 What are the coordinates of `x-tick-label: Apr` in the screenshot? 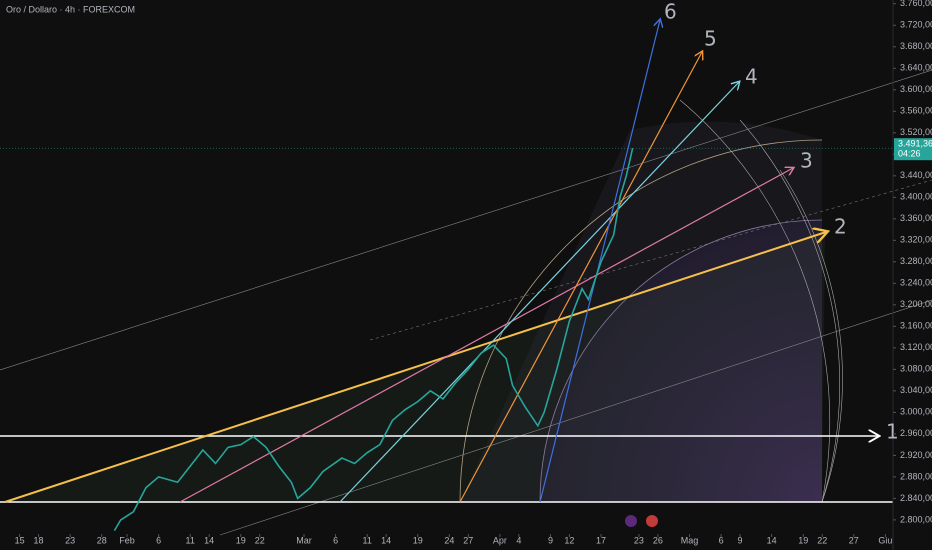 It's located at (500, 540).